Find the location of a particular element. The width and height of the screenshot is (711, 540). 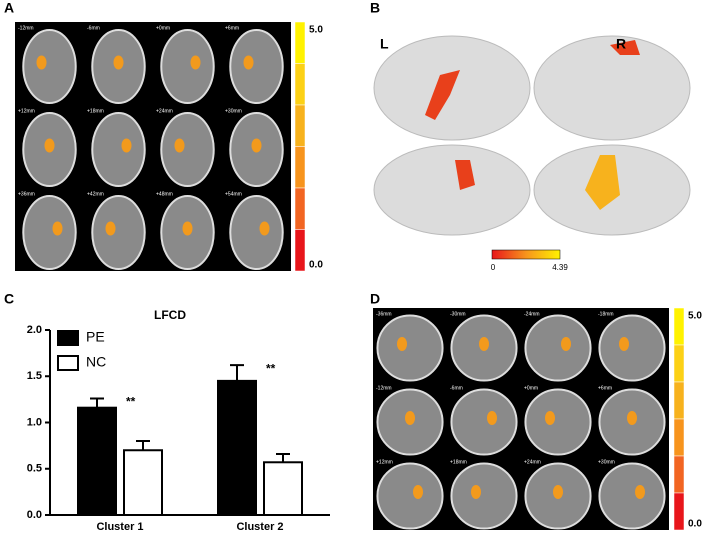

slice-label: +48mm is located at coordinates (164, 194).